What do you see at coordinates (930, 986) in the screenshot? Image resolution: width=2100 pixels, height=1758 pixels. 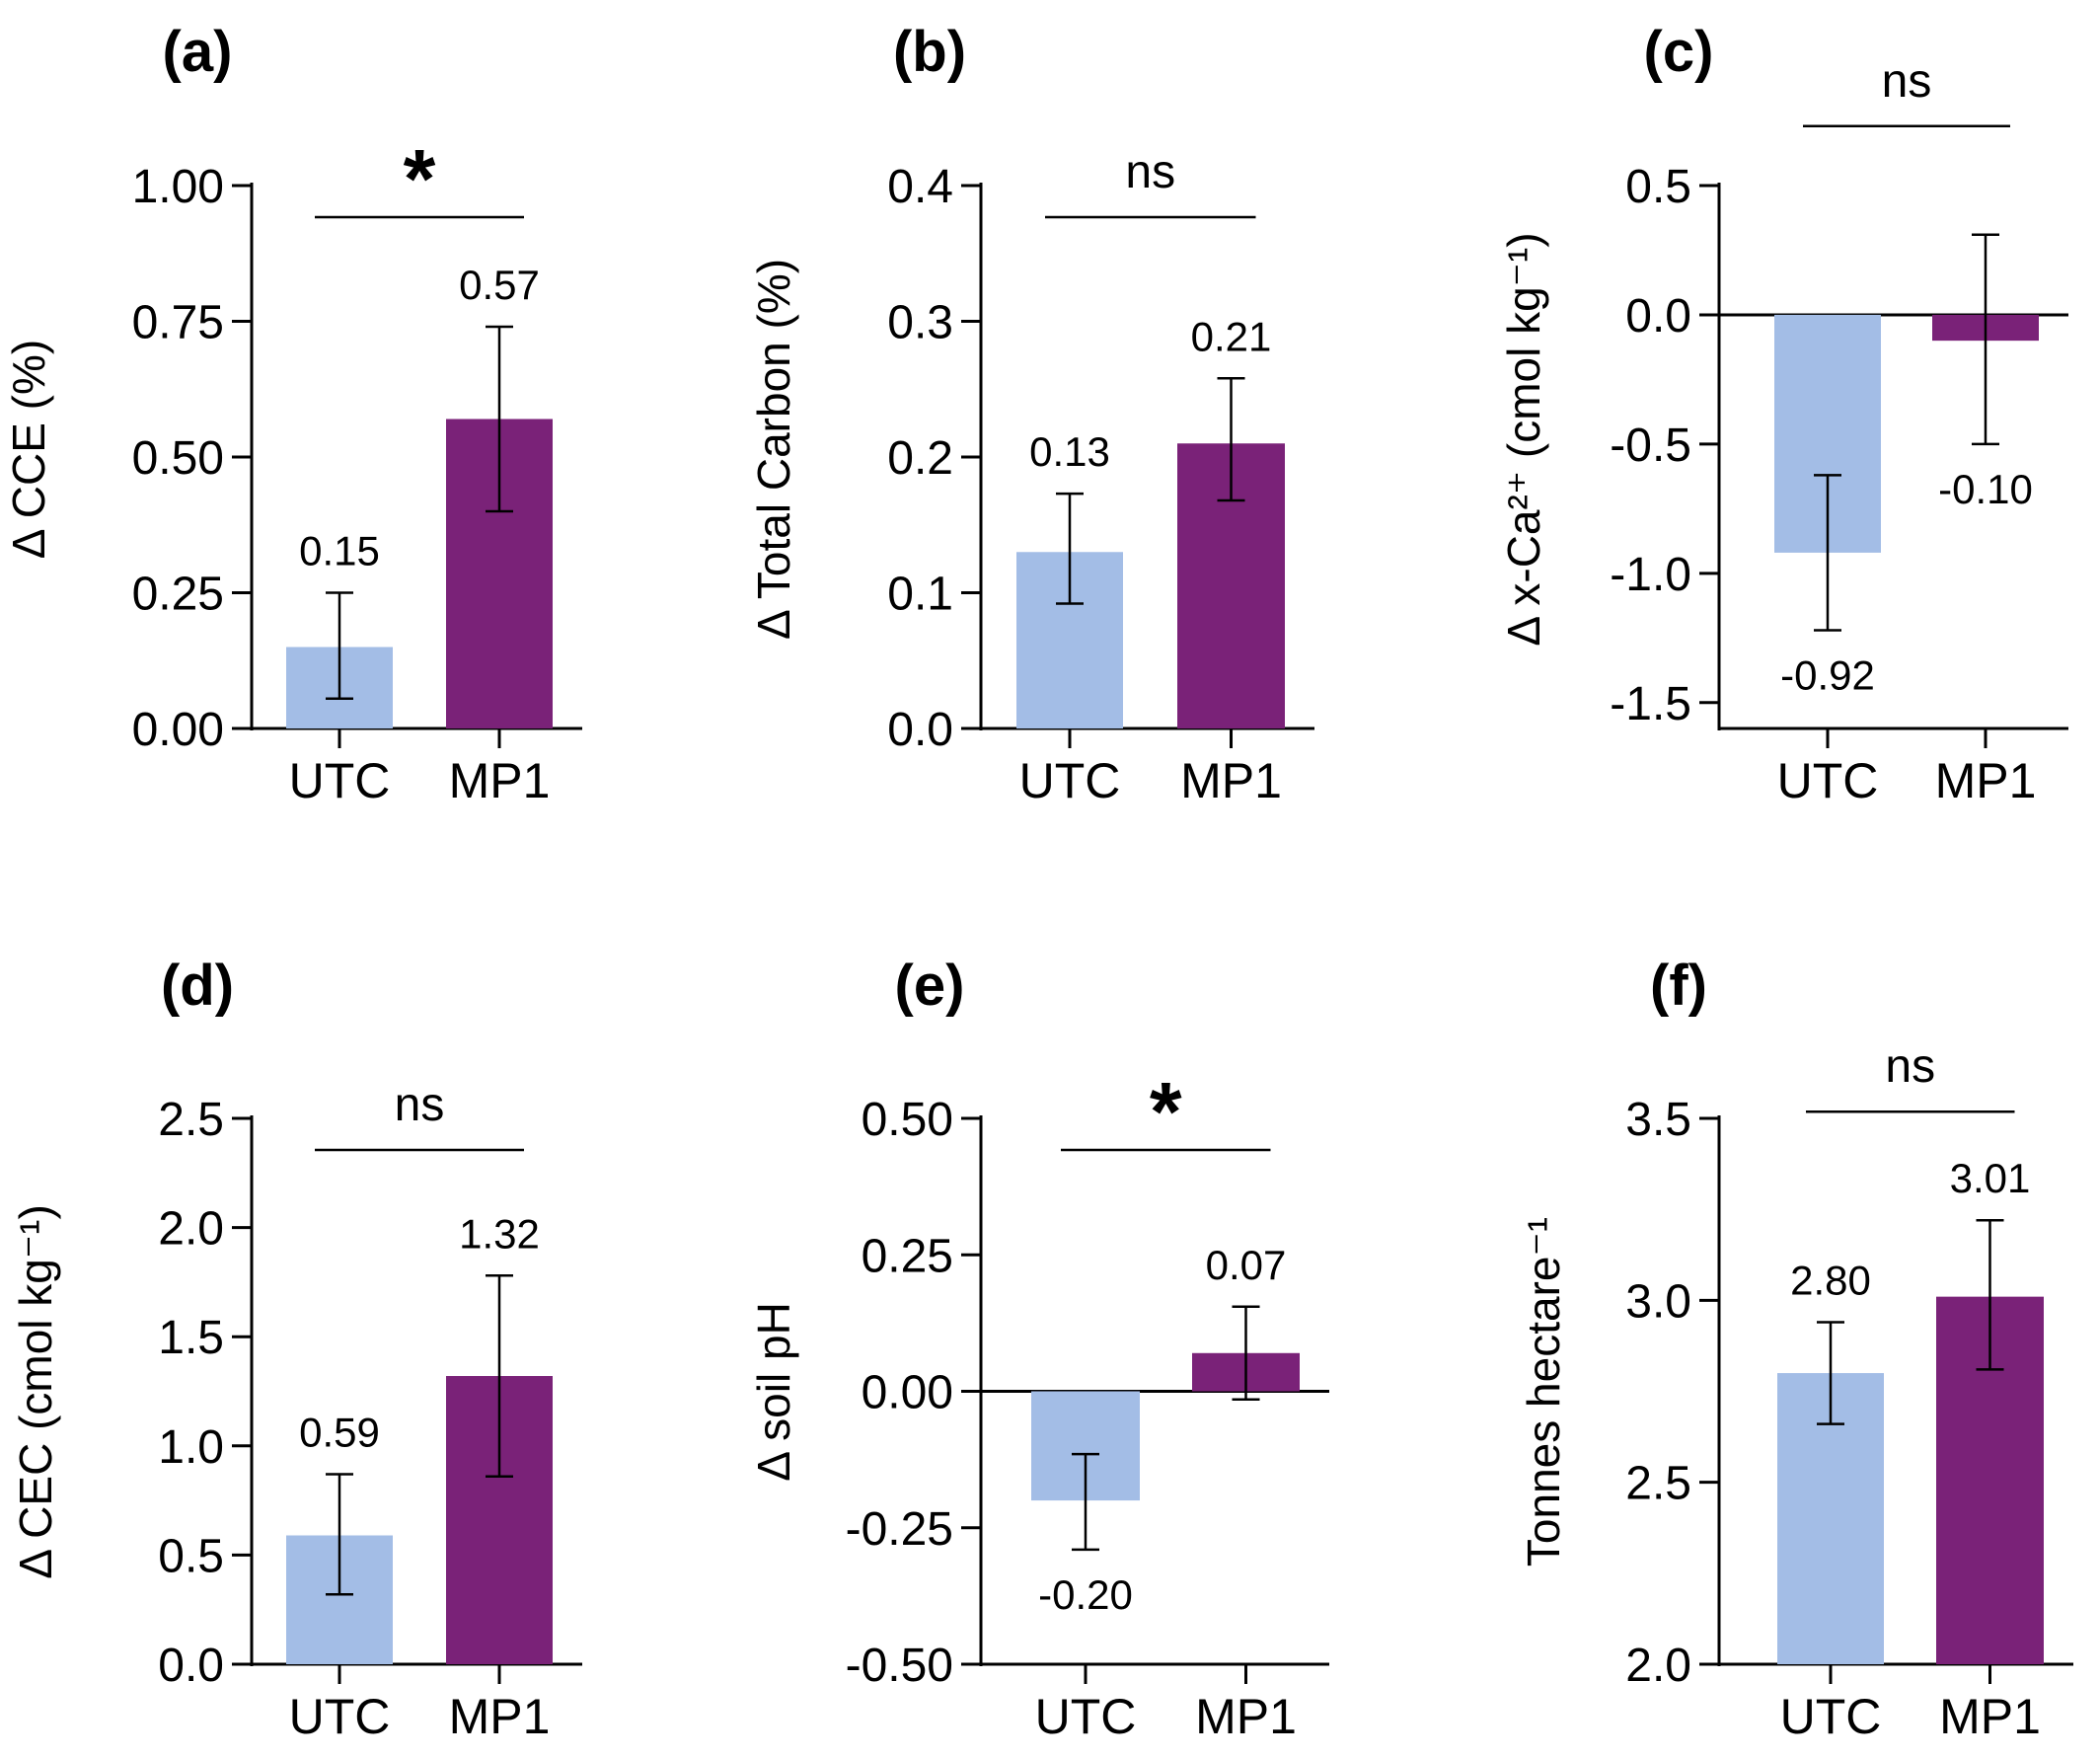 I see `panel-label: (e)` at bounding box center [930, 986].